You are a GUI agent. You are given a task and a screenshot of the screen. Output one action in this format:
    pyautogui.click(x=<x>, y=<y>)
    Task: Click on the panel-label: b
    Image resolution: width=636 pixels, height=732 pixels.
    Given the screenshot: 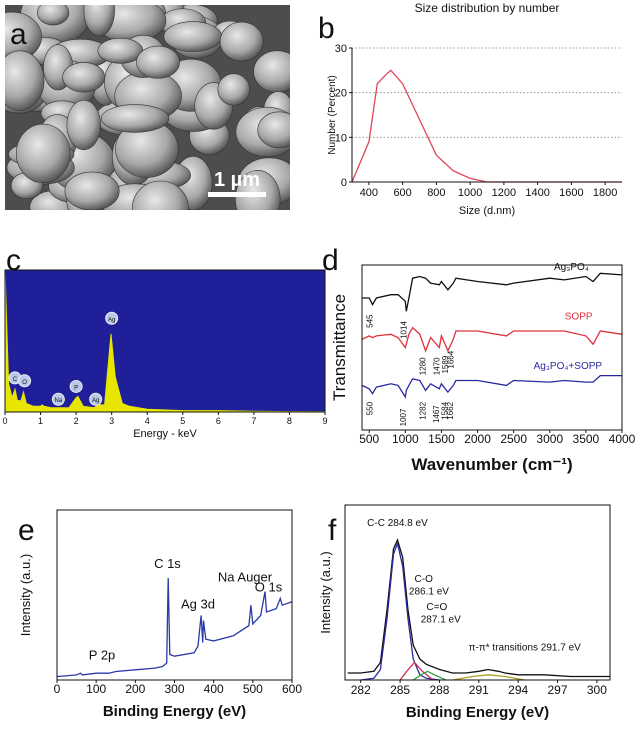 What is the action you would take?
    pyautogui.click(x=326, y=28)
    